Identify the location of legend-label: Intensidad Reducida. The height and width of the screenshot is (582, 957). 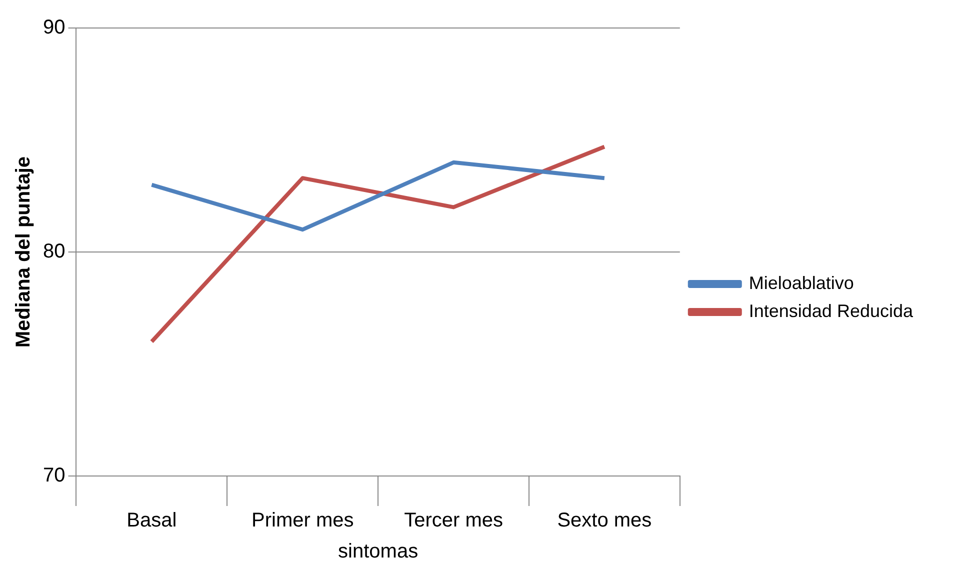
(831, 310).